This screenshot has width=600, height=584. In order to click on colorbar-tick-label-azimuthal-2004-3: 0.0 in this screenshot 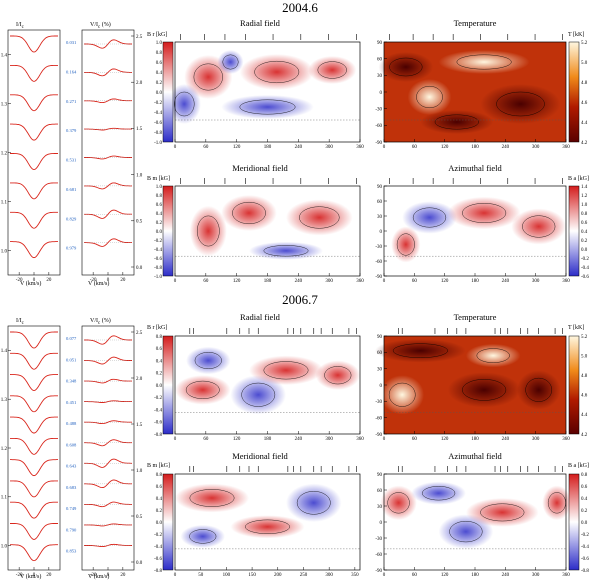, I will do `click(584, 250)`.